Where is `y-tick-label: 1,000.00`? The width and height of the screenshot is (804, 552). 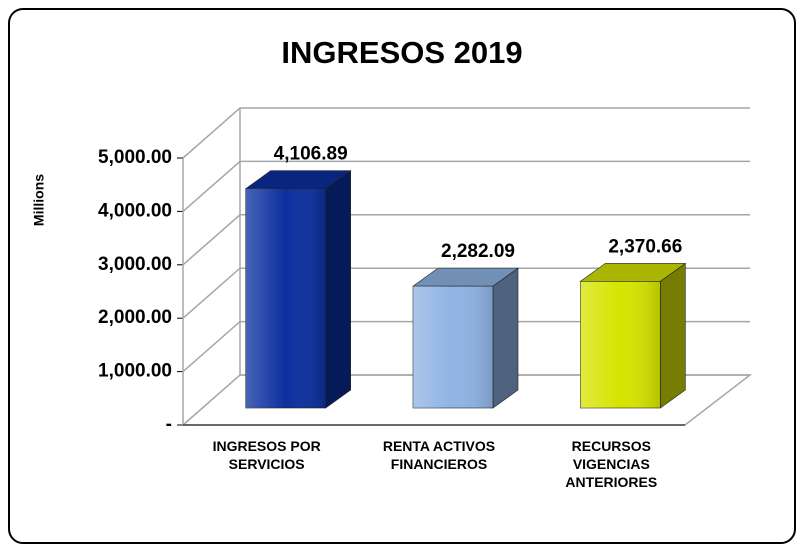 y-tick-label: 1,000.00 is located at coordinates (135, 371).